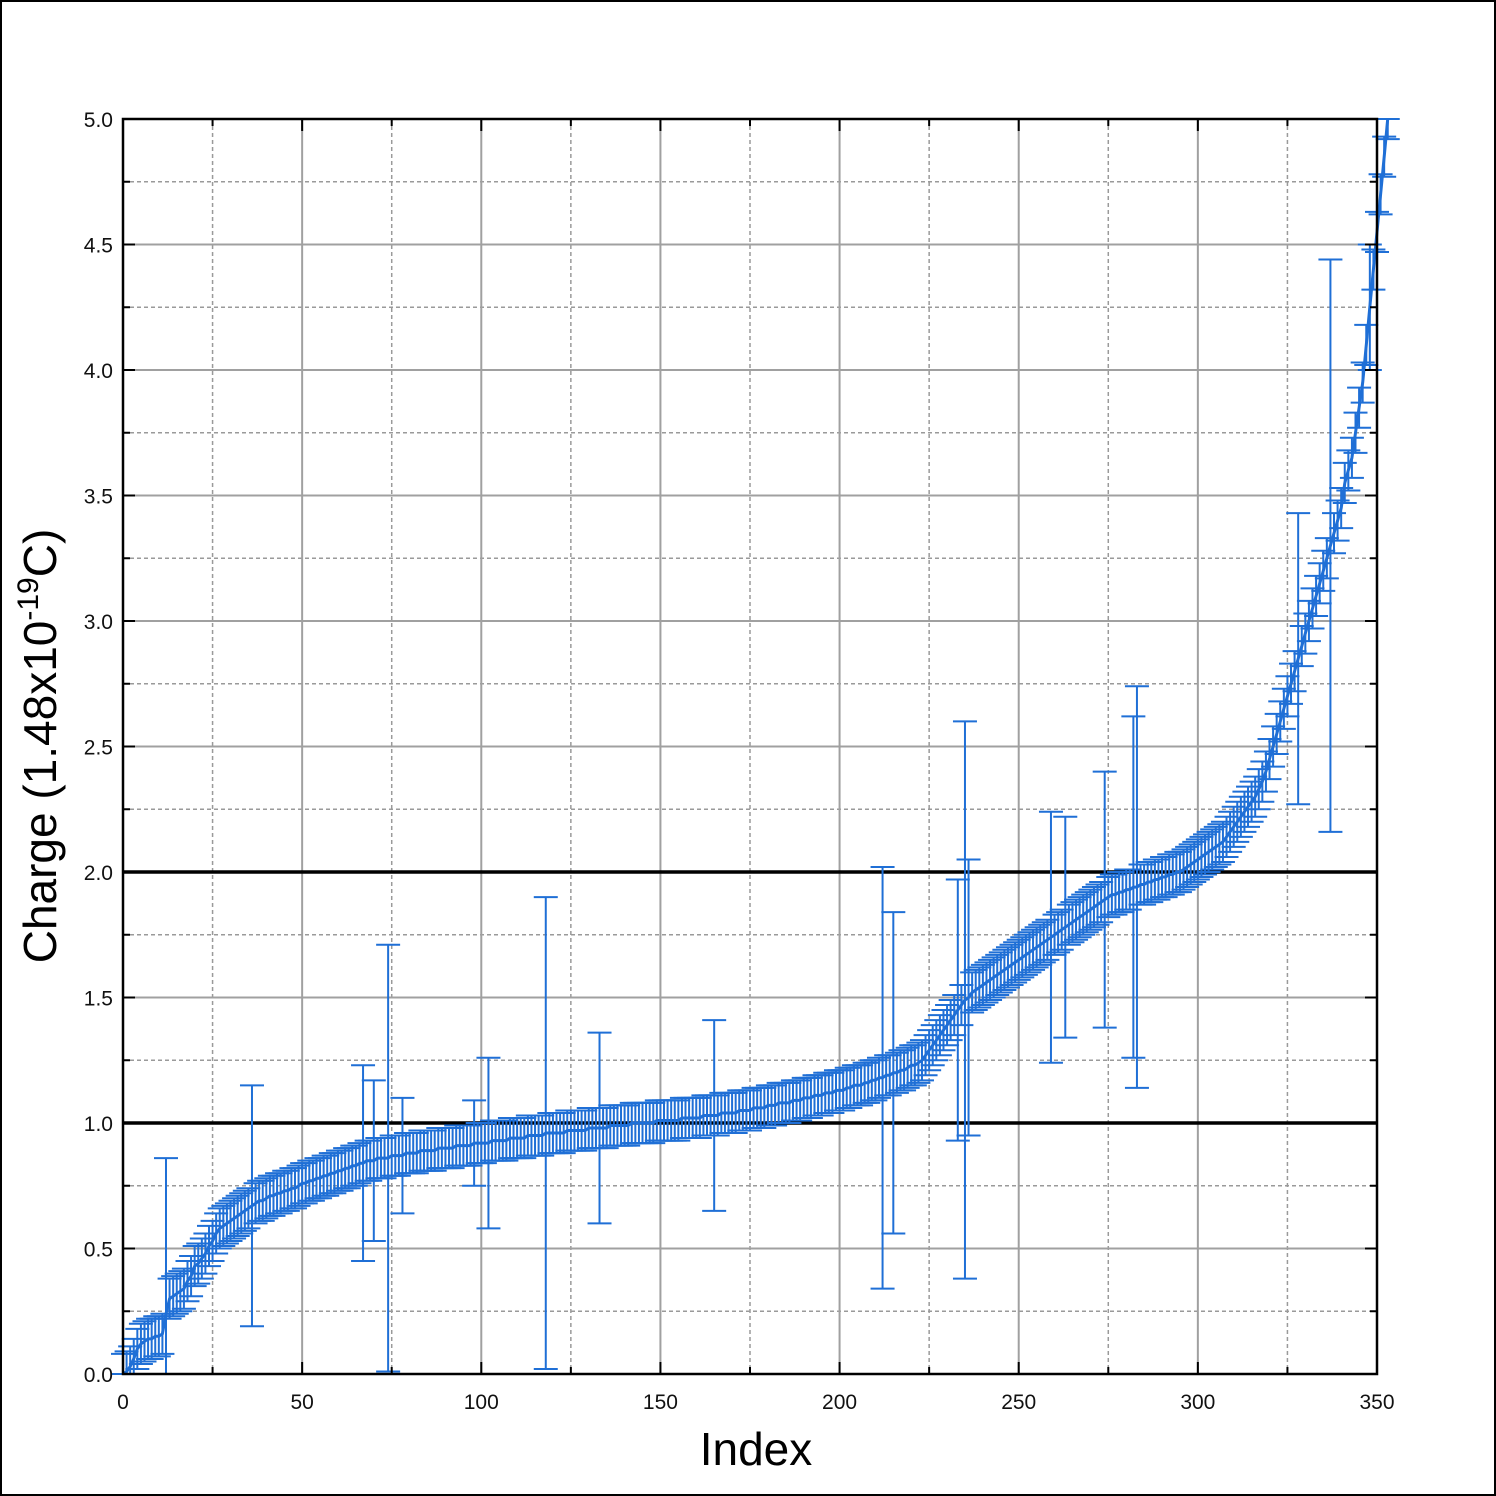 This screenshot has width=1496, height=1496. What do you see at coordinates (98, 371) in the screenshot?
I see `y-tick-label: 4.0` at bounding box center [98, 371].